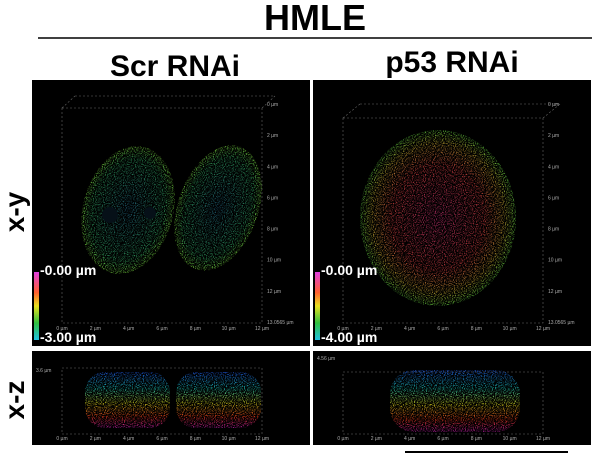  What do you see at coordinates (349, 337) in the screenshot?
I see `depth-label: -4.00 µm` at bounding box center [349, 337].